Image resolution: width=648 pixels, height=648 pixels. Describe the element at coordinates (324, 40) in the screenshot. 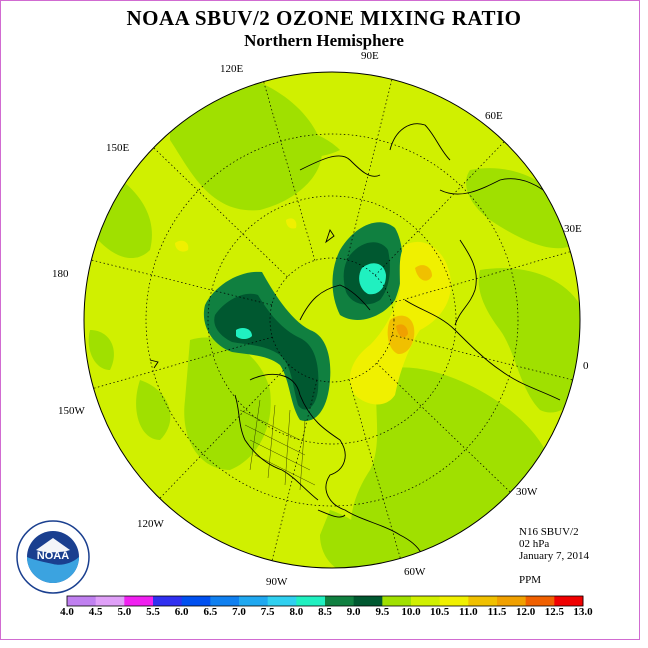

I see `map-subtitle: Northern Hemisphere` at that location.